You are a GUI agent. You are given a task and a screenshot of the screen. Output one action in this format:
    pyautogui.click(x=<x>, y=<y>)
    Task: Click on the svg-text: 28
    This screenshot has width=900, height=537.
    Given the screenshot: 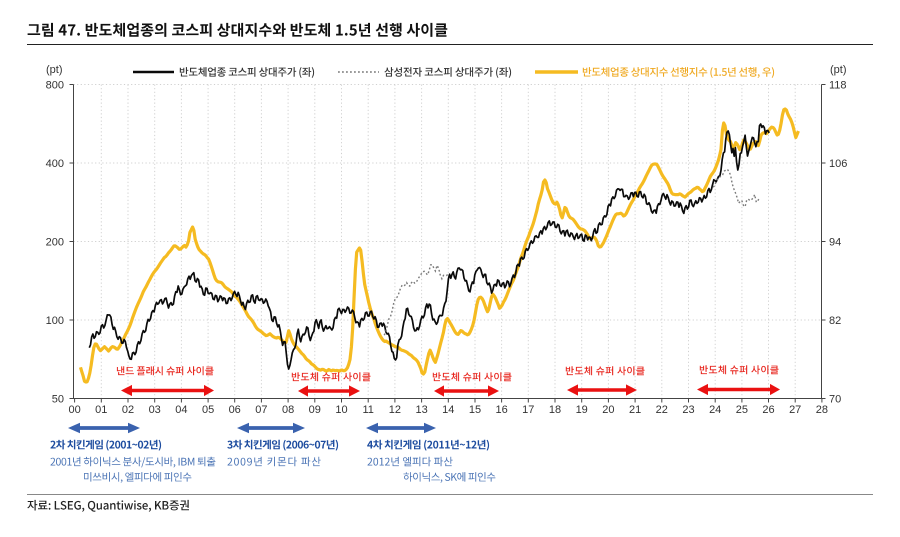 What is the action you would take?
    pyautogui.click(x=822, y=410)
    